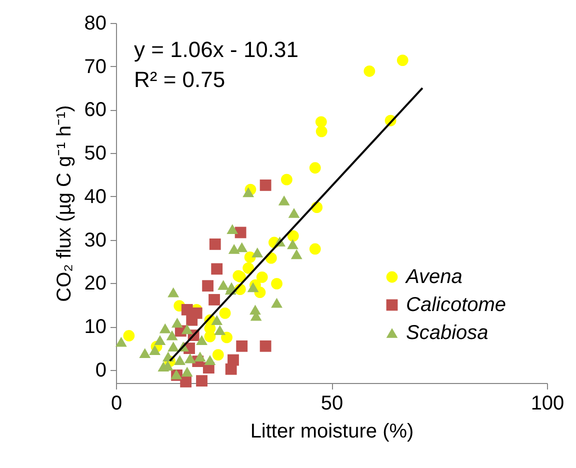 The height and width of the screenshot is (468, 576). What do you see at coordinates (433, 277) in the screenshot?
I see `legend-label: Avena` at bounding box center [433, 277].